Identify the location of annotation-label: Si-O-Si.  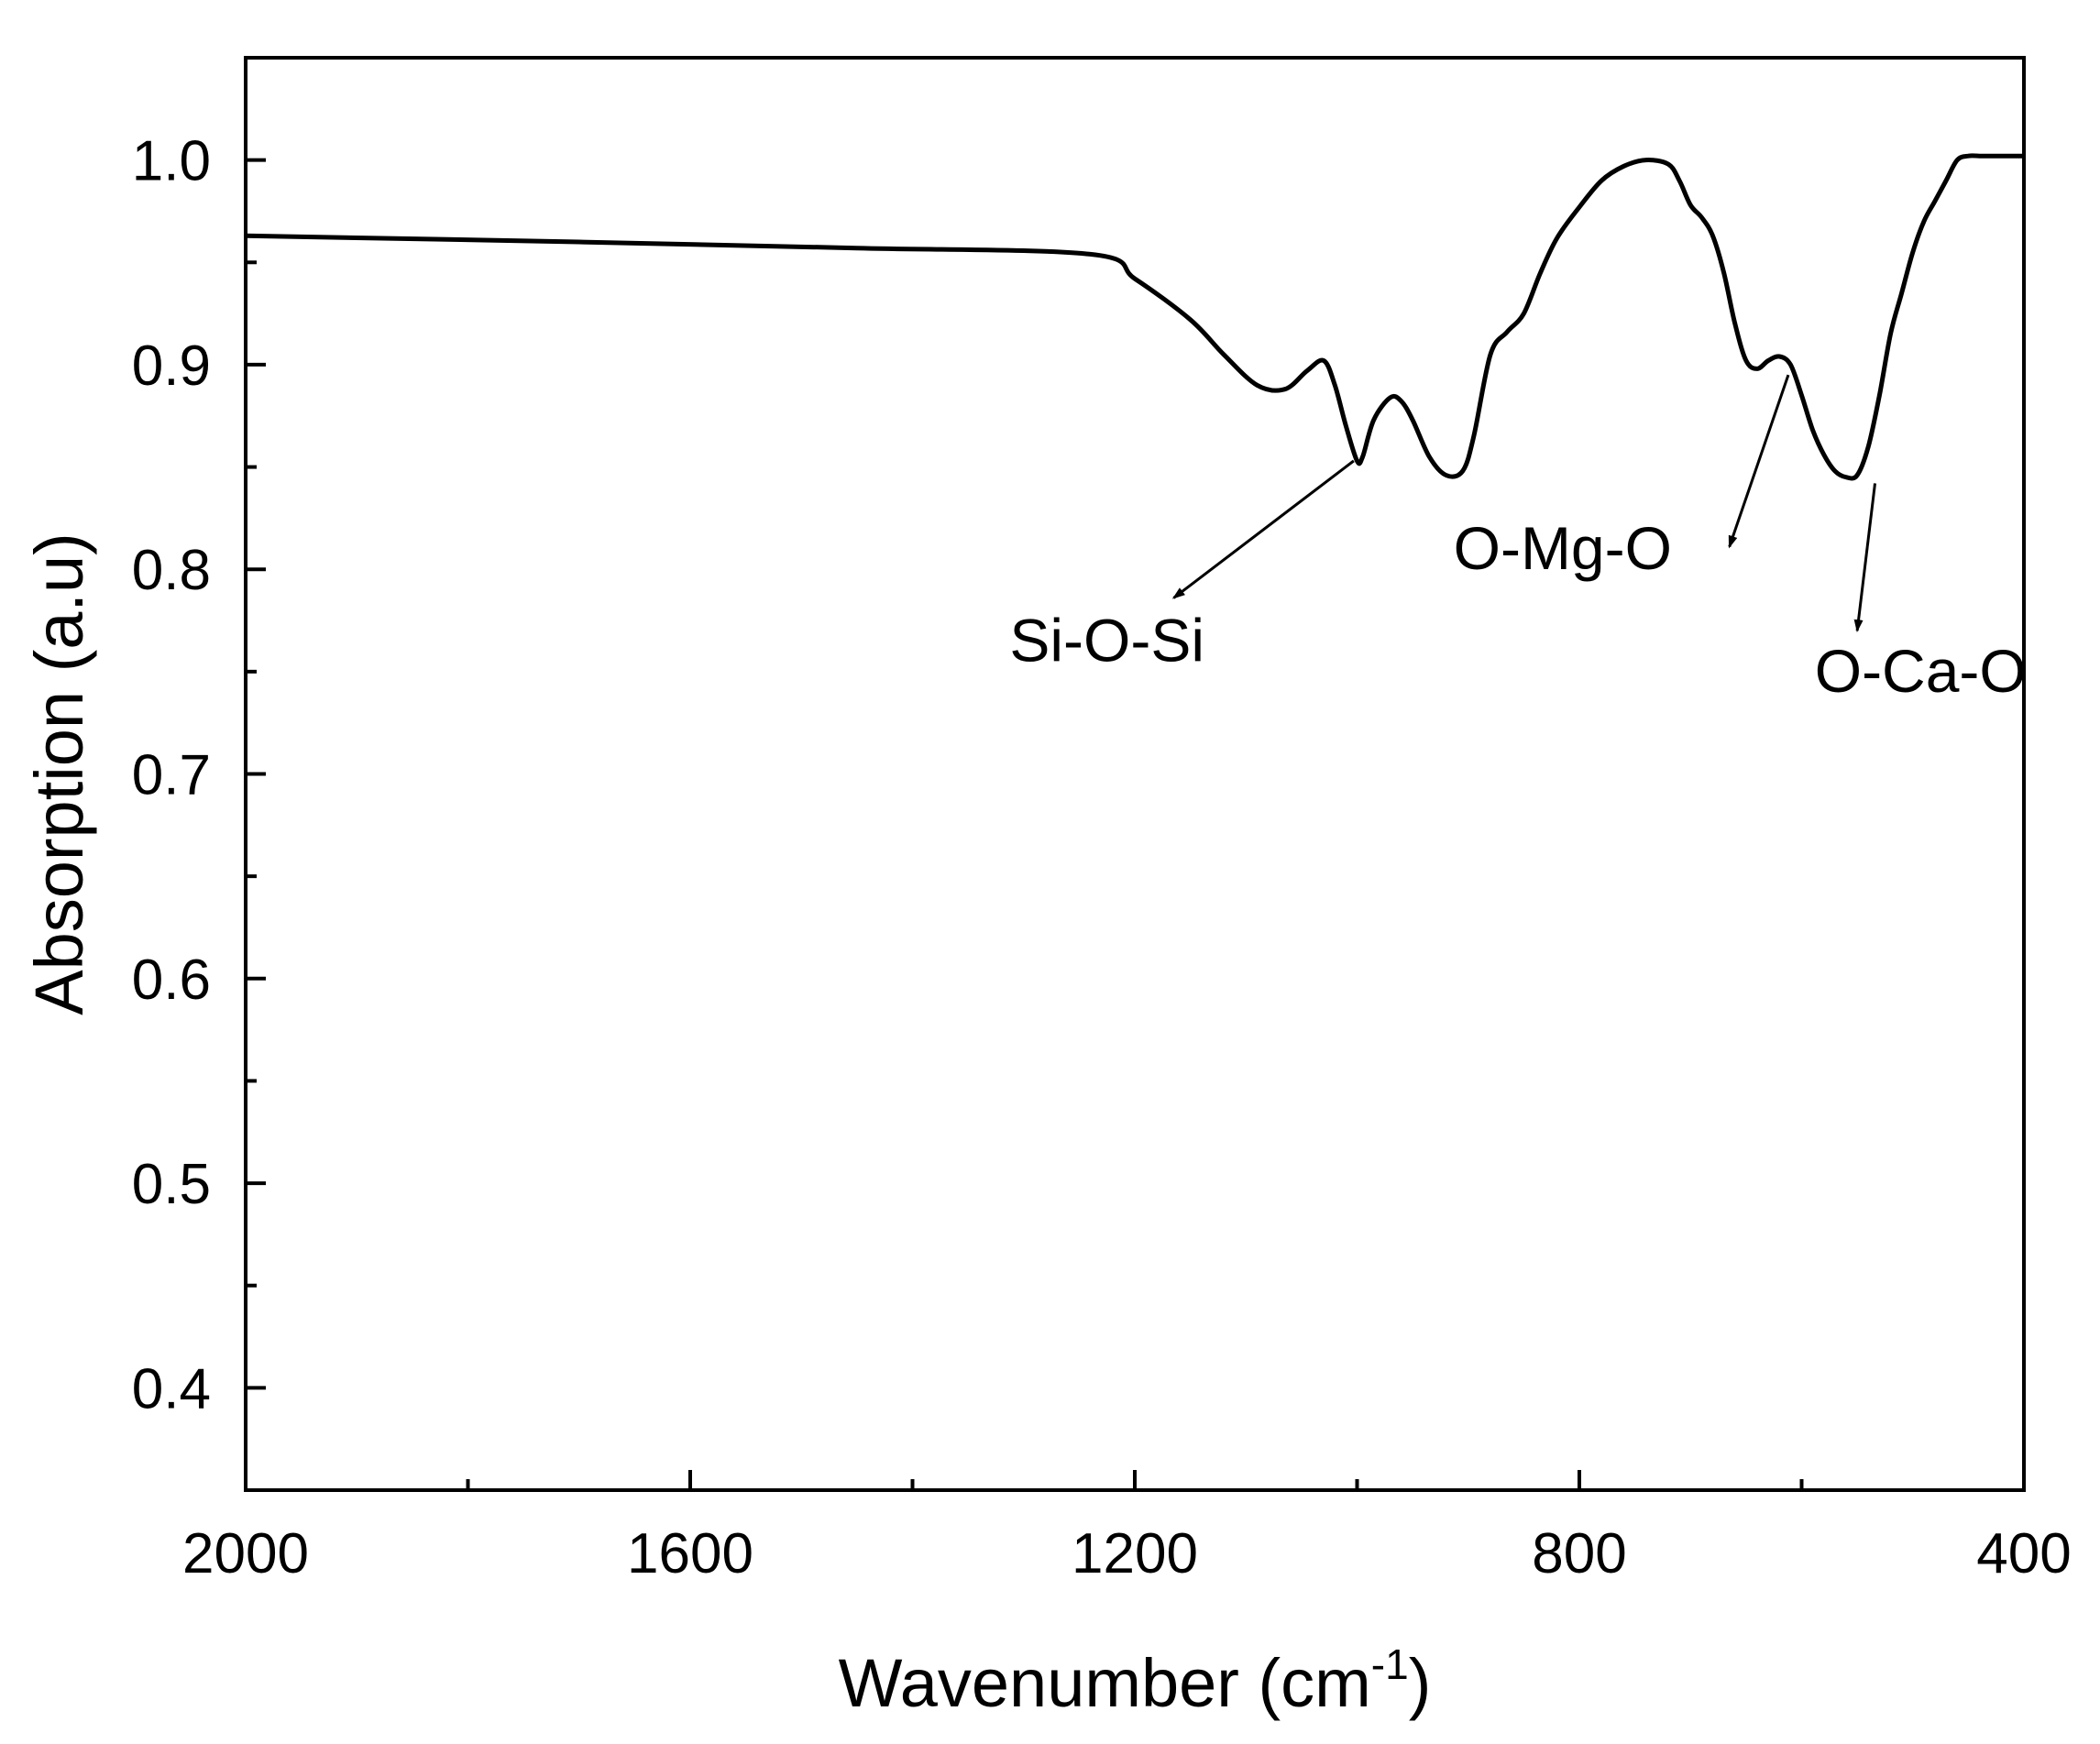
(1106, 641).